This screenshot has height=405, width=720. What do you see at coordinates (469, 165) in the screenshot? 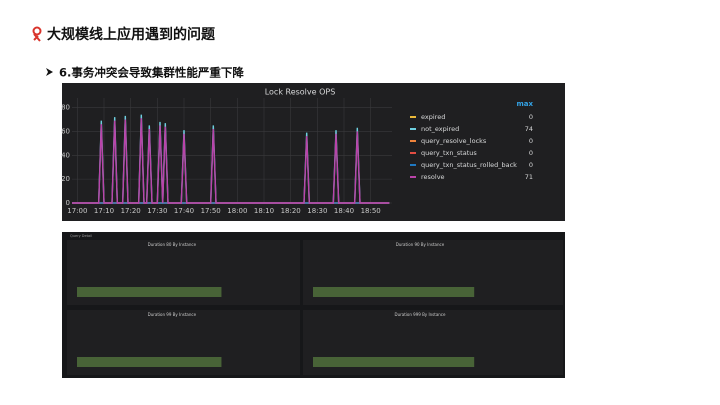
I see `legend-label: query_txn_status_rolled_back` at bounding box center [469, 165].